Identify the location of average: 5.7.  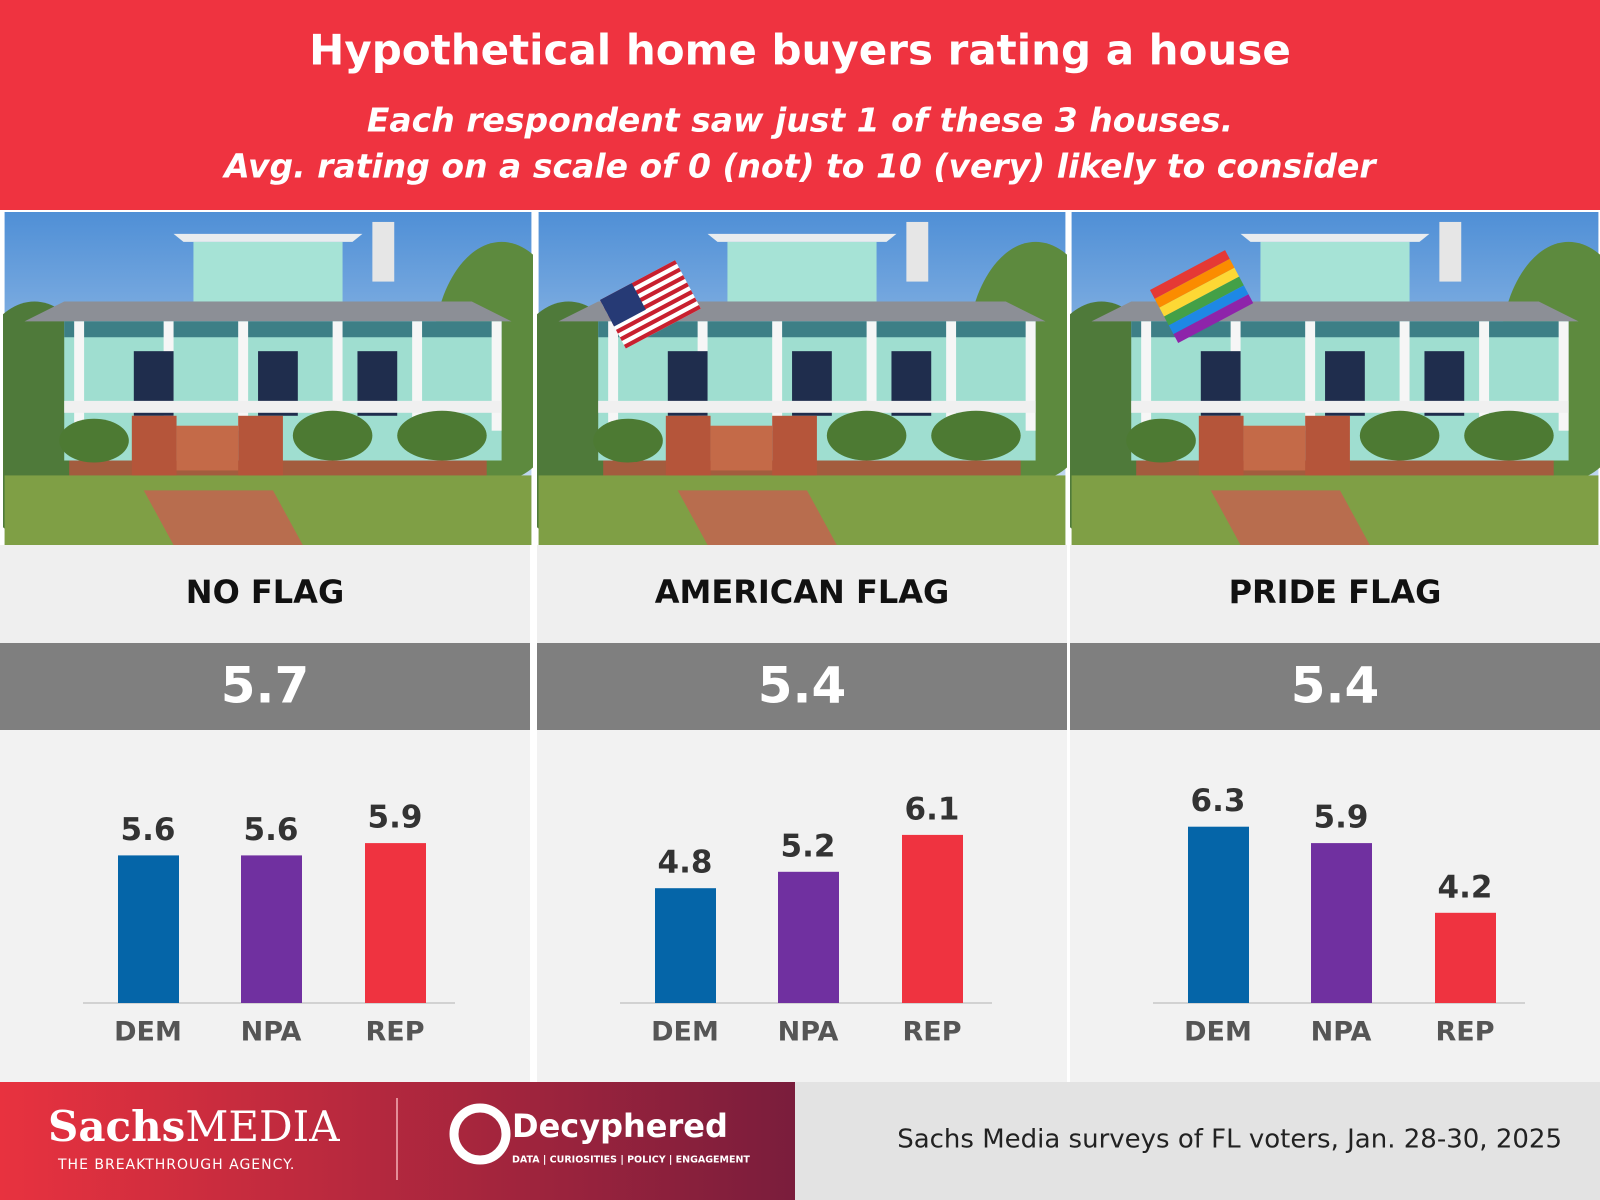
(265, 686).